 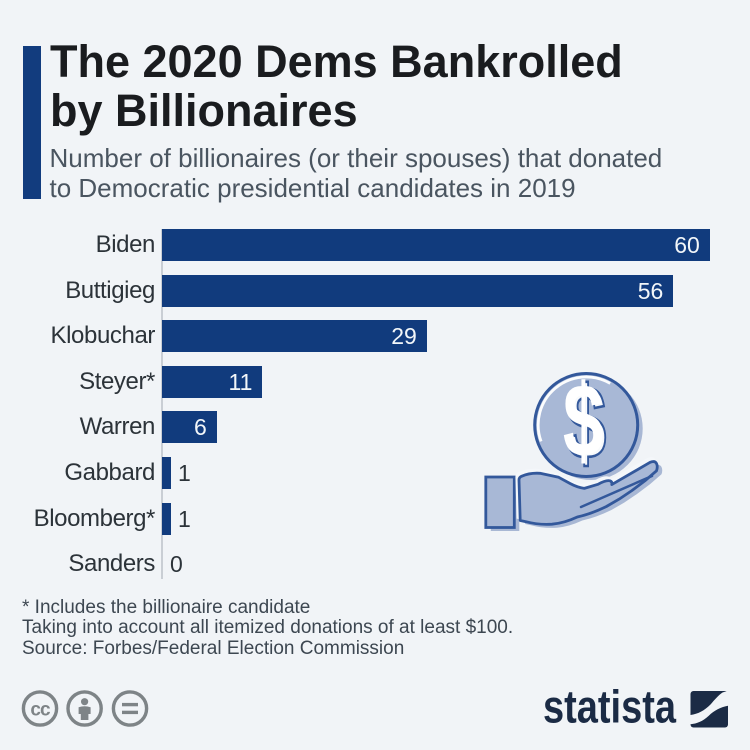 I want to click on svg-text: cc, so click(x=40, y=710).